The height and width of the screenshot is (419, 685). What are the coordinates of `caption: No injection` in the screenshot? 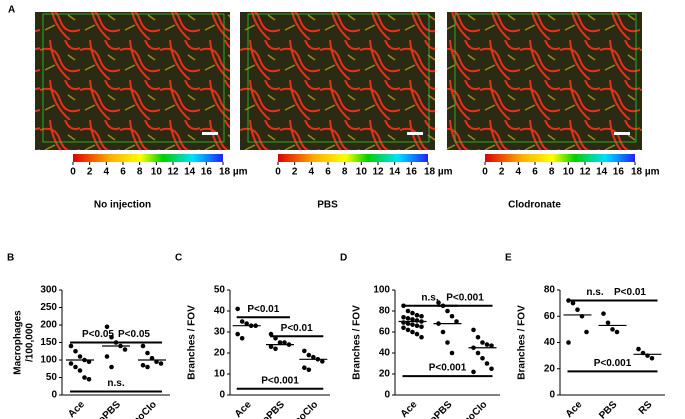 It's located at (122, 205).